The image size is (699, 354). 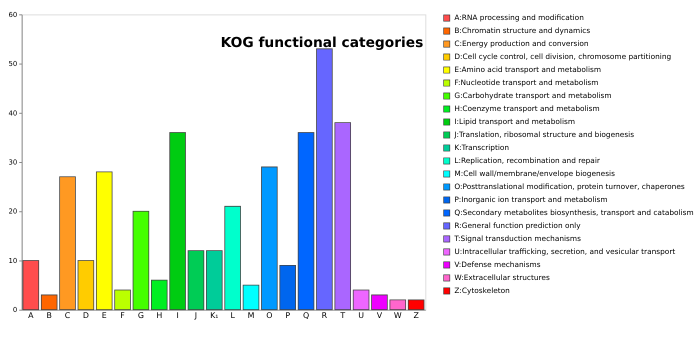 What do you see at coordinates (196, 315) in the screenshot?
I see `x-tick-label: J` at bounding box center [196, 315].